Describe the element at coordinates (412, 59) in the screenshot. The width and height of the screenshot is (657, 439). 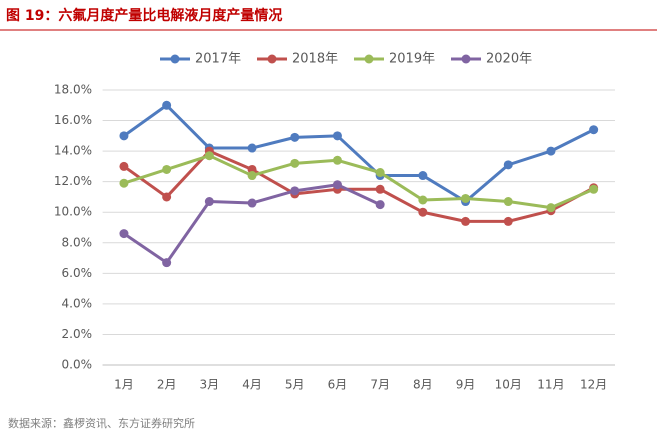
I see `legend-label: 2019年` at that location.